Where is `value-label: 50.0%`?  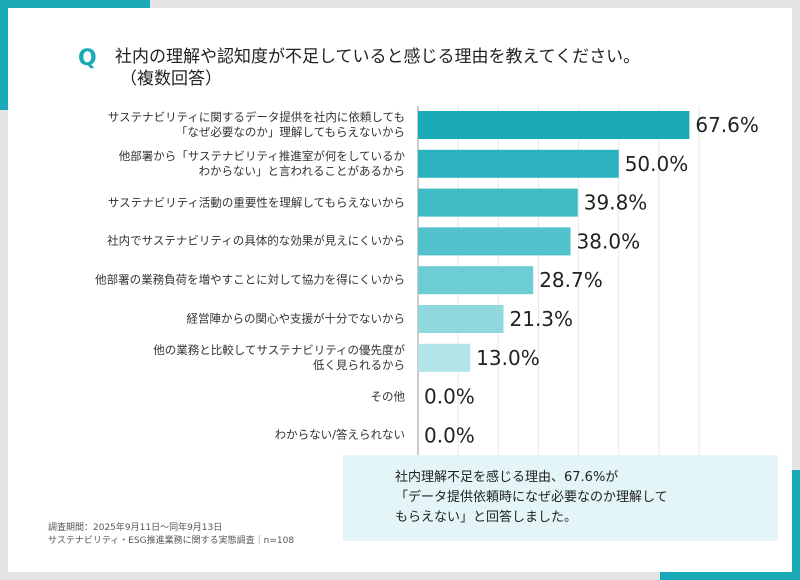
value-label: 50.0% is located at coordinates (657, 164).